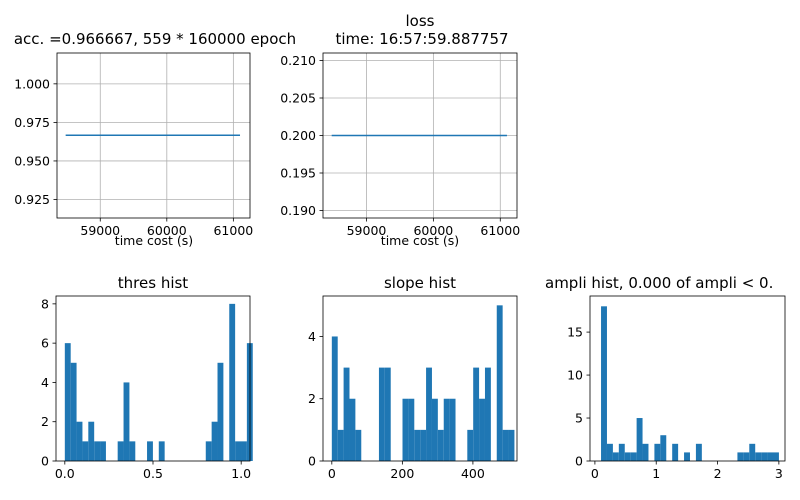 The height and width of the screenshot is (500, 800). I want to click on accuracy-ytick-label-1: 0.950, so click(32, 160).